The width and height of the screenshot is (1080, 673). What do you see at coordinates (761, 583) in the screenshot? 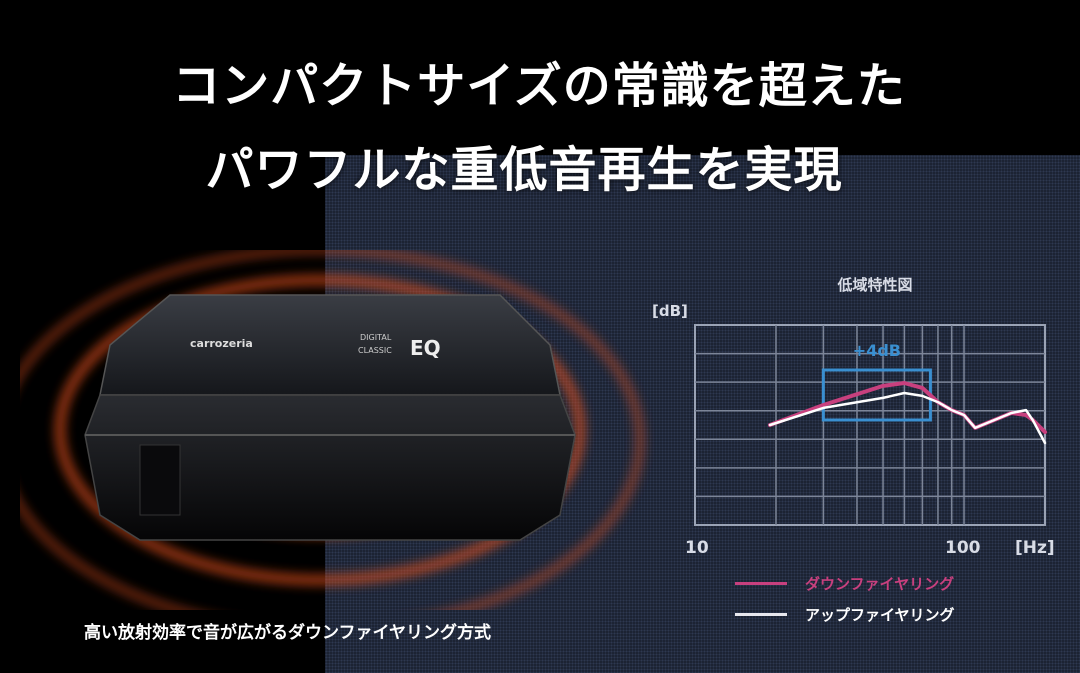
I see `legend-swatch-down` at bounding box center [761, 583].